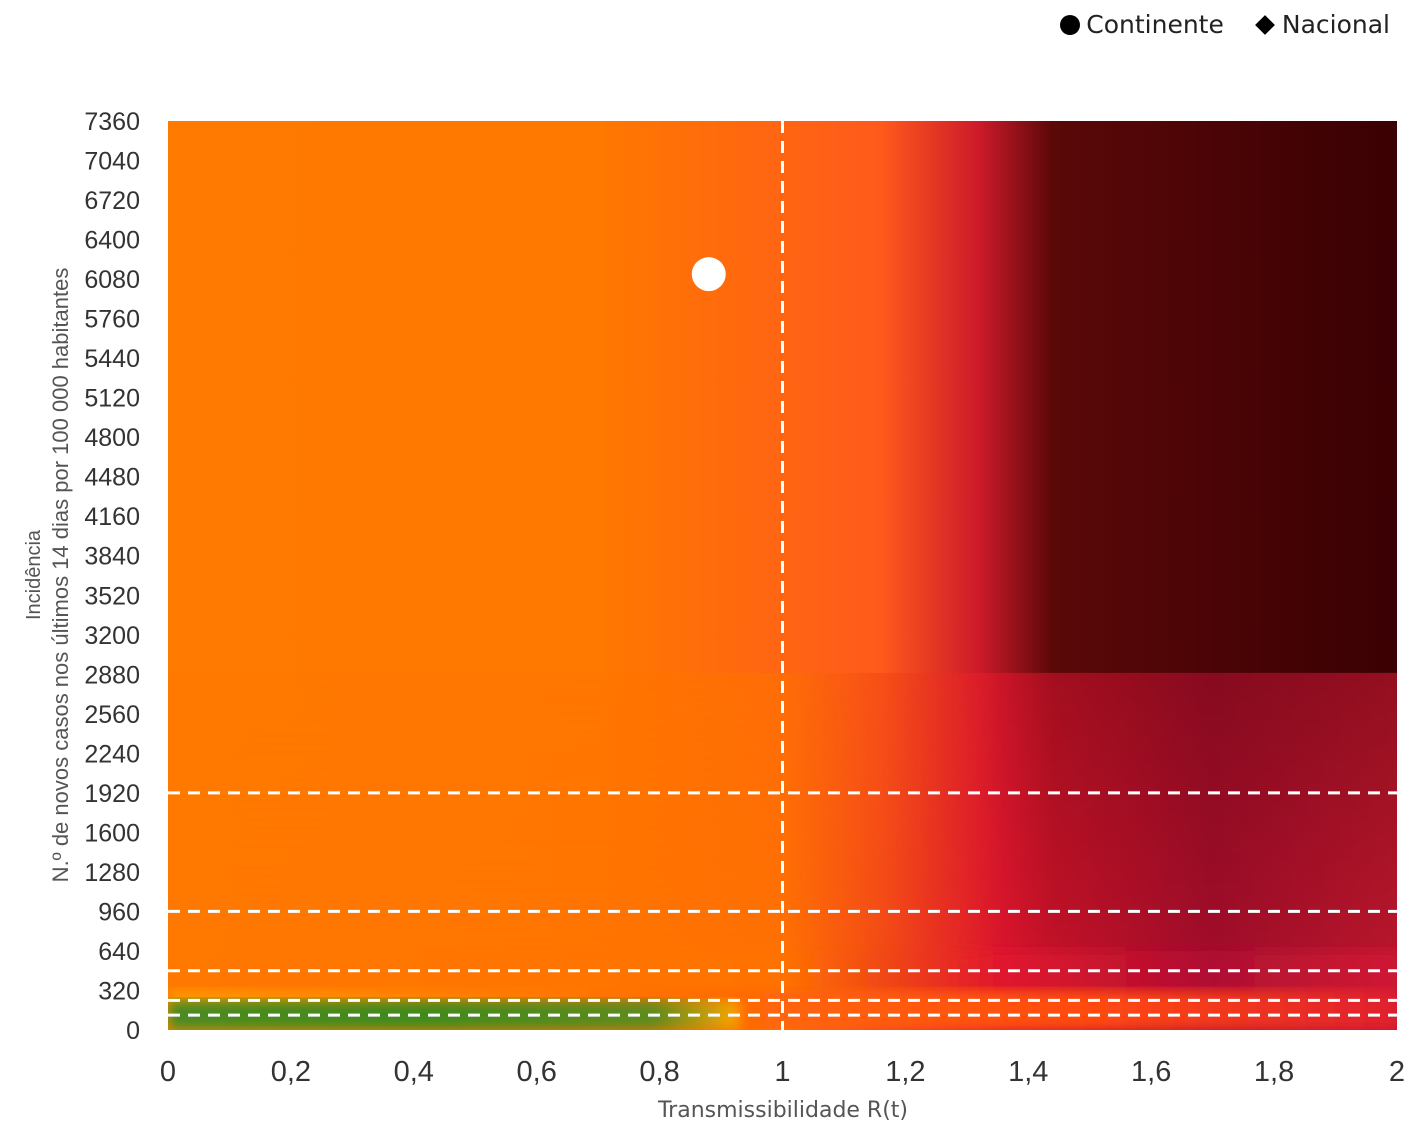  Describe the element at coordinates (1155, 24) in the screenshot. I see `legend-label-continente: Continente` at that location.